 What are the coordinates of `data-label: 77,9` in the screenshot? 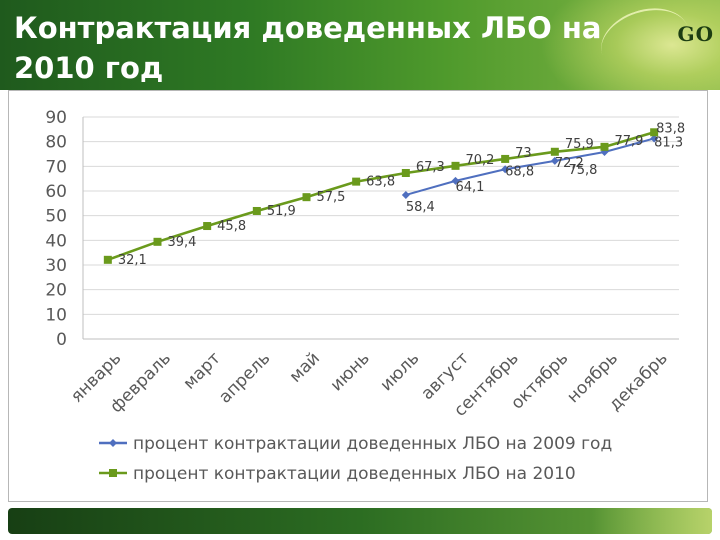 It's located at (629, 141).